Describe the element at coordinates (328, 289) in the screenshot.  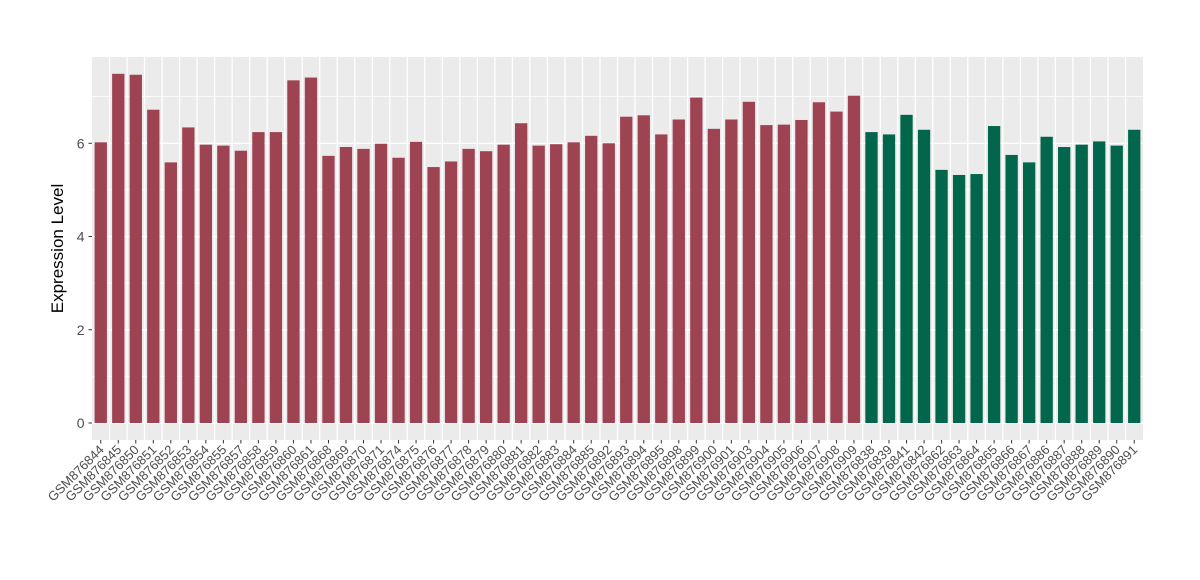
I see `bar-GSM876868` at that location.